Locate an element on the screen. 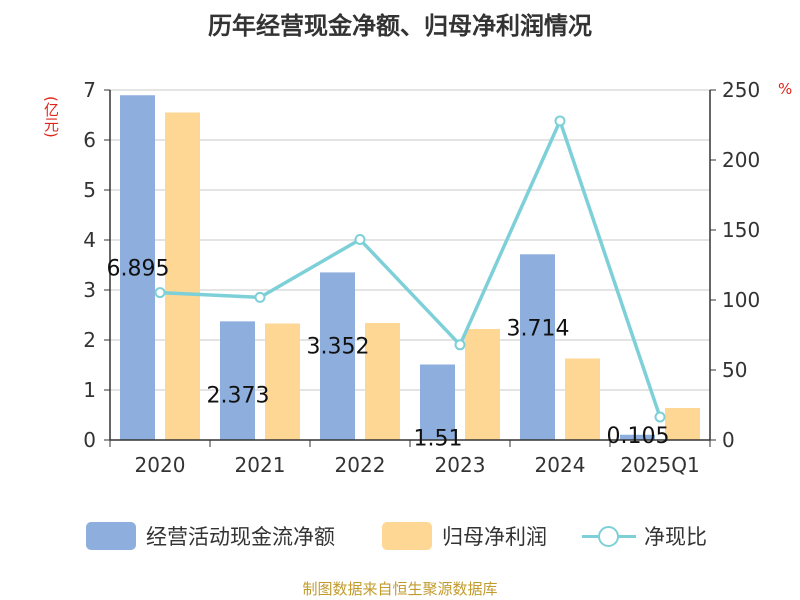  legend-item-cash-ratio: 净现比 is located at coordinates (644, 536).